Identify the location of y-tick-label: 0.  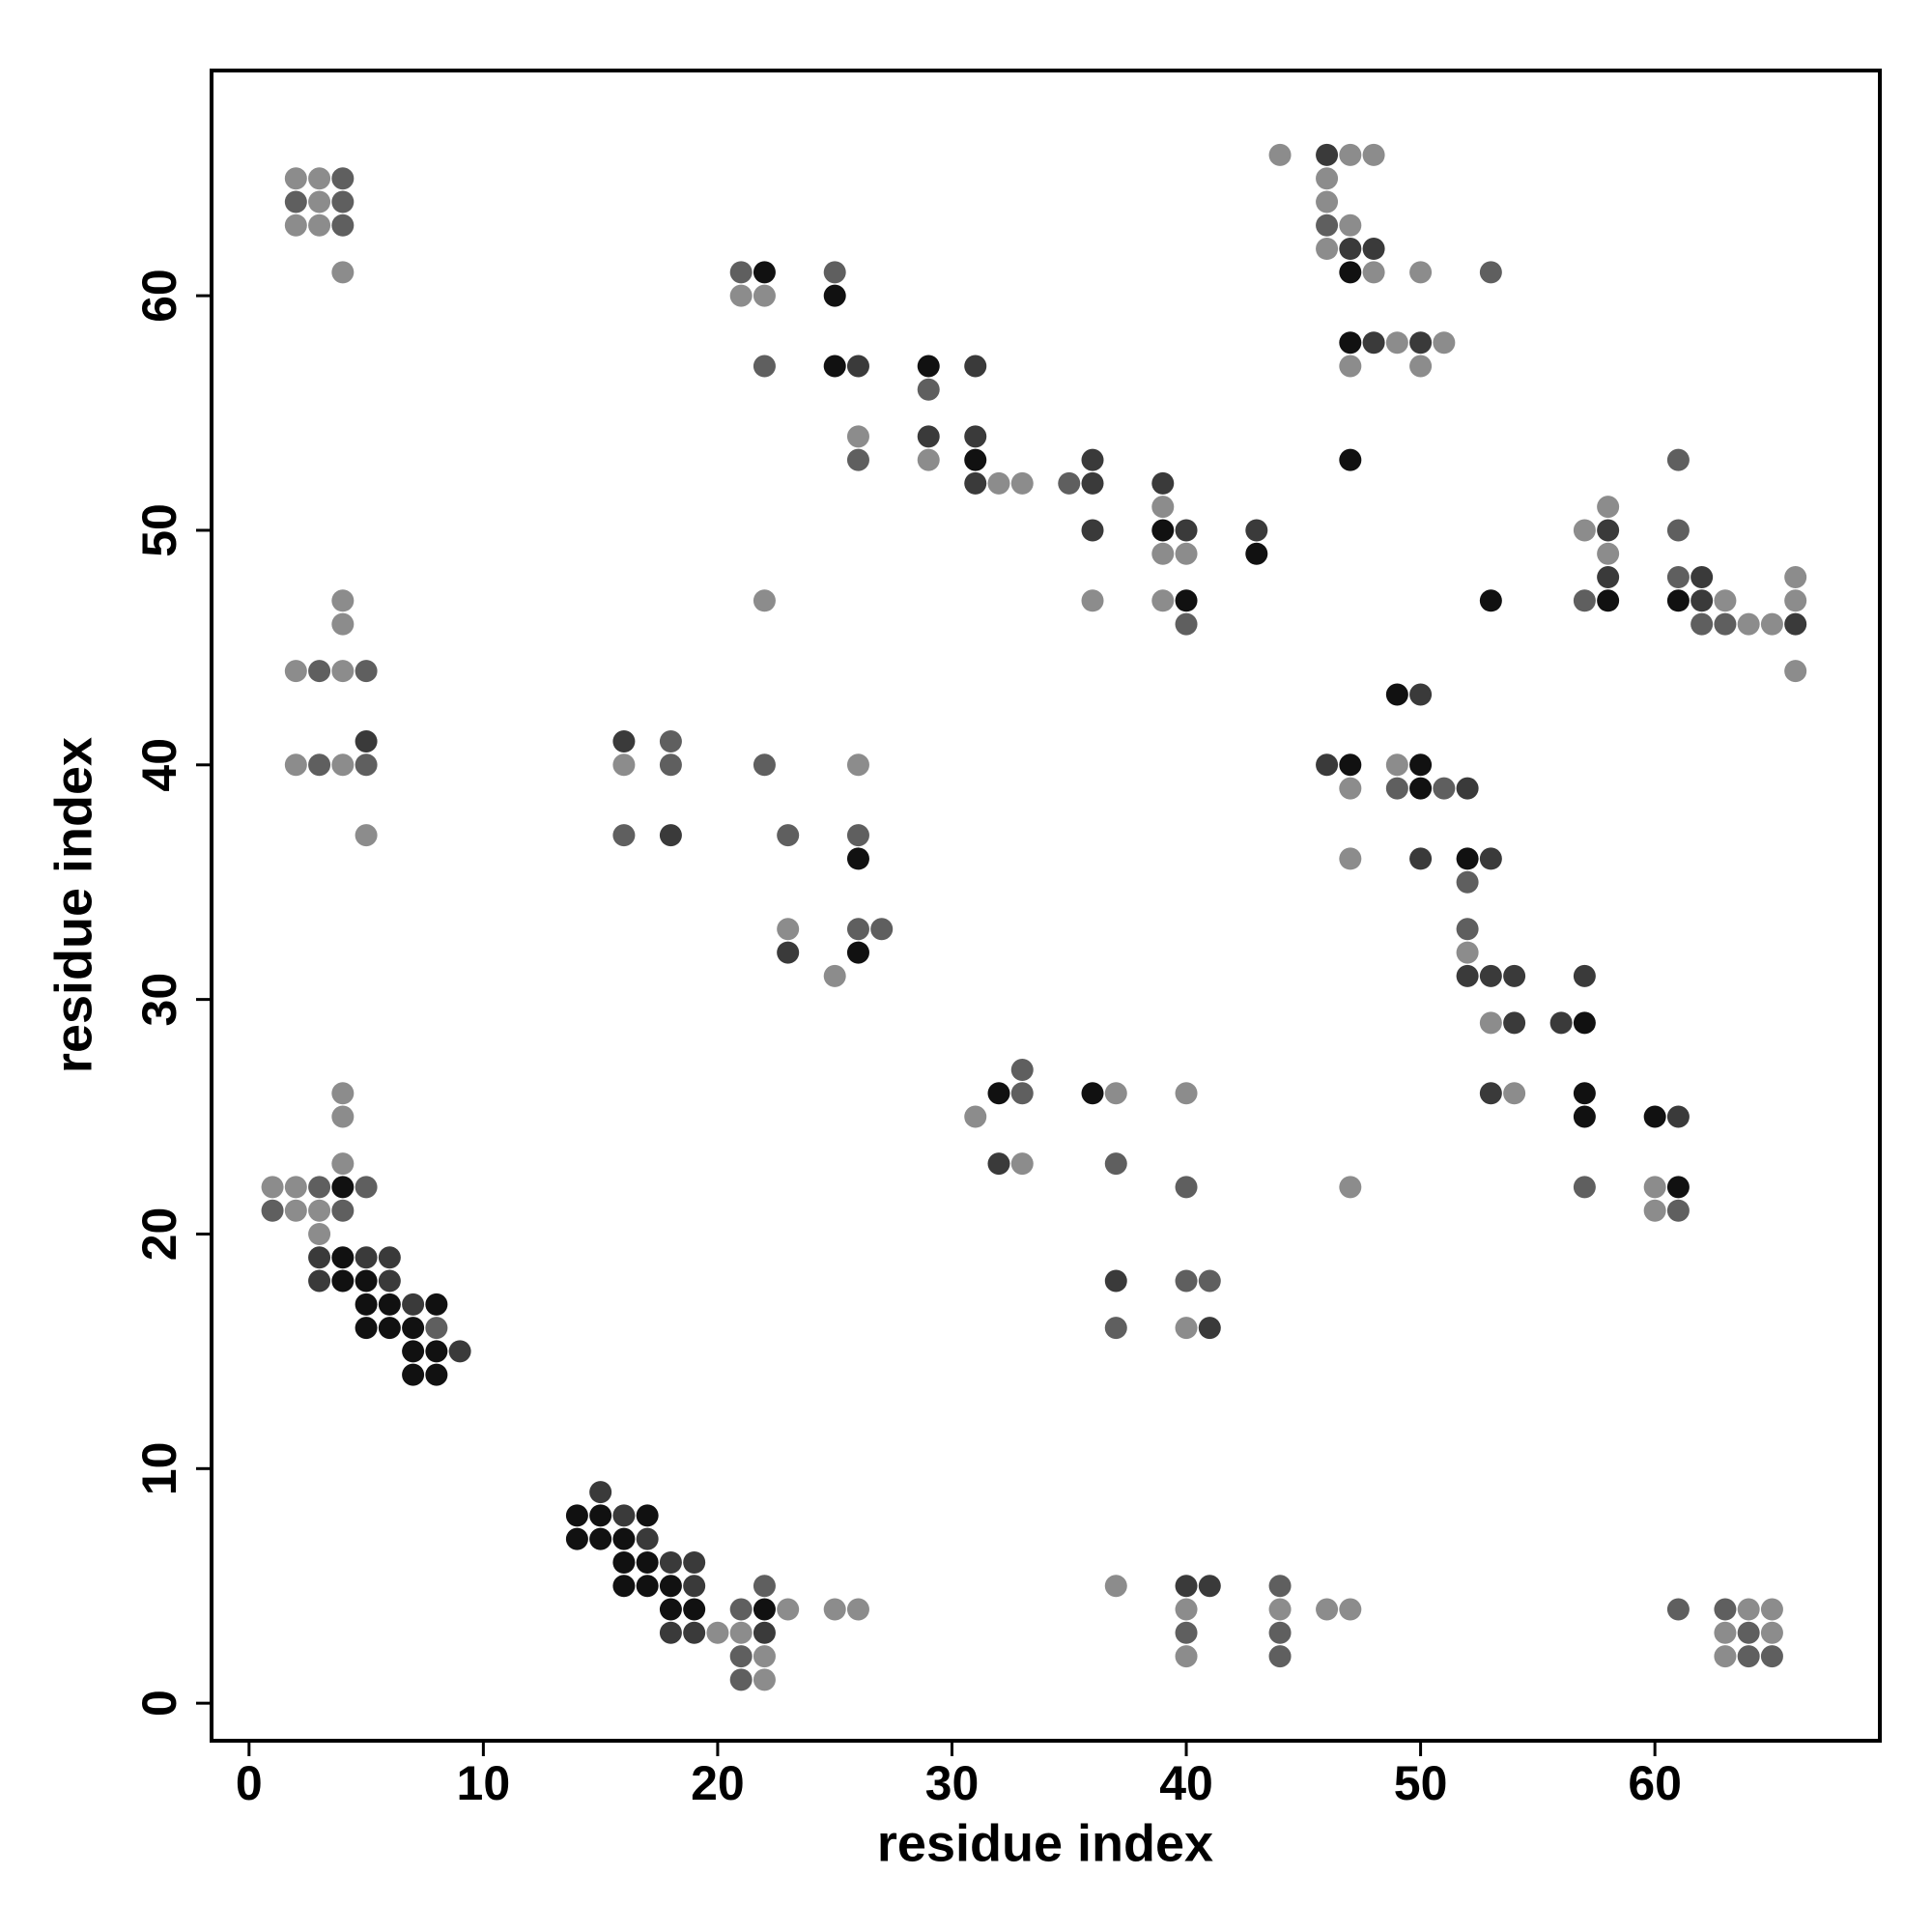
(159, 1703).